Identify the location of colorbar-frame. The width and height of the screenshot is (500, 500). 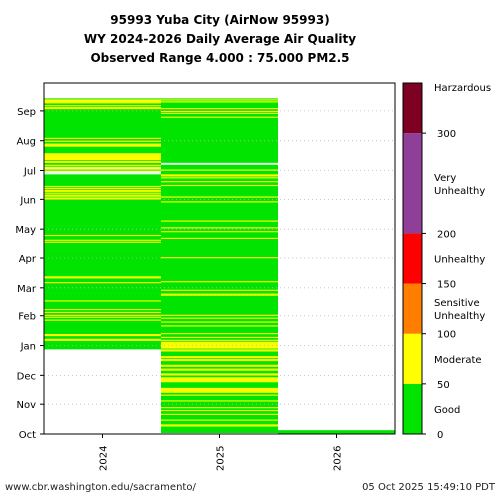
(412, 258).